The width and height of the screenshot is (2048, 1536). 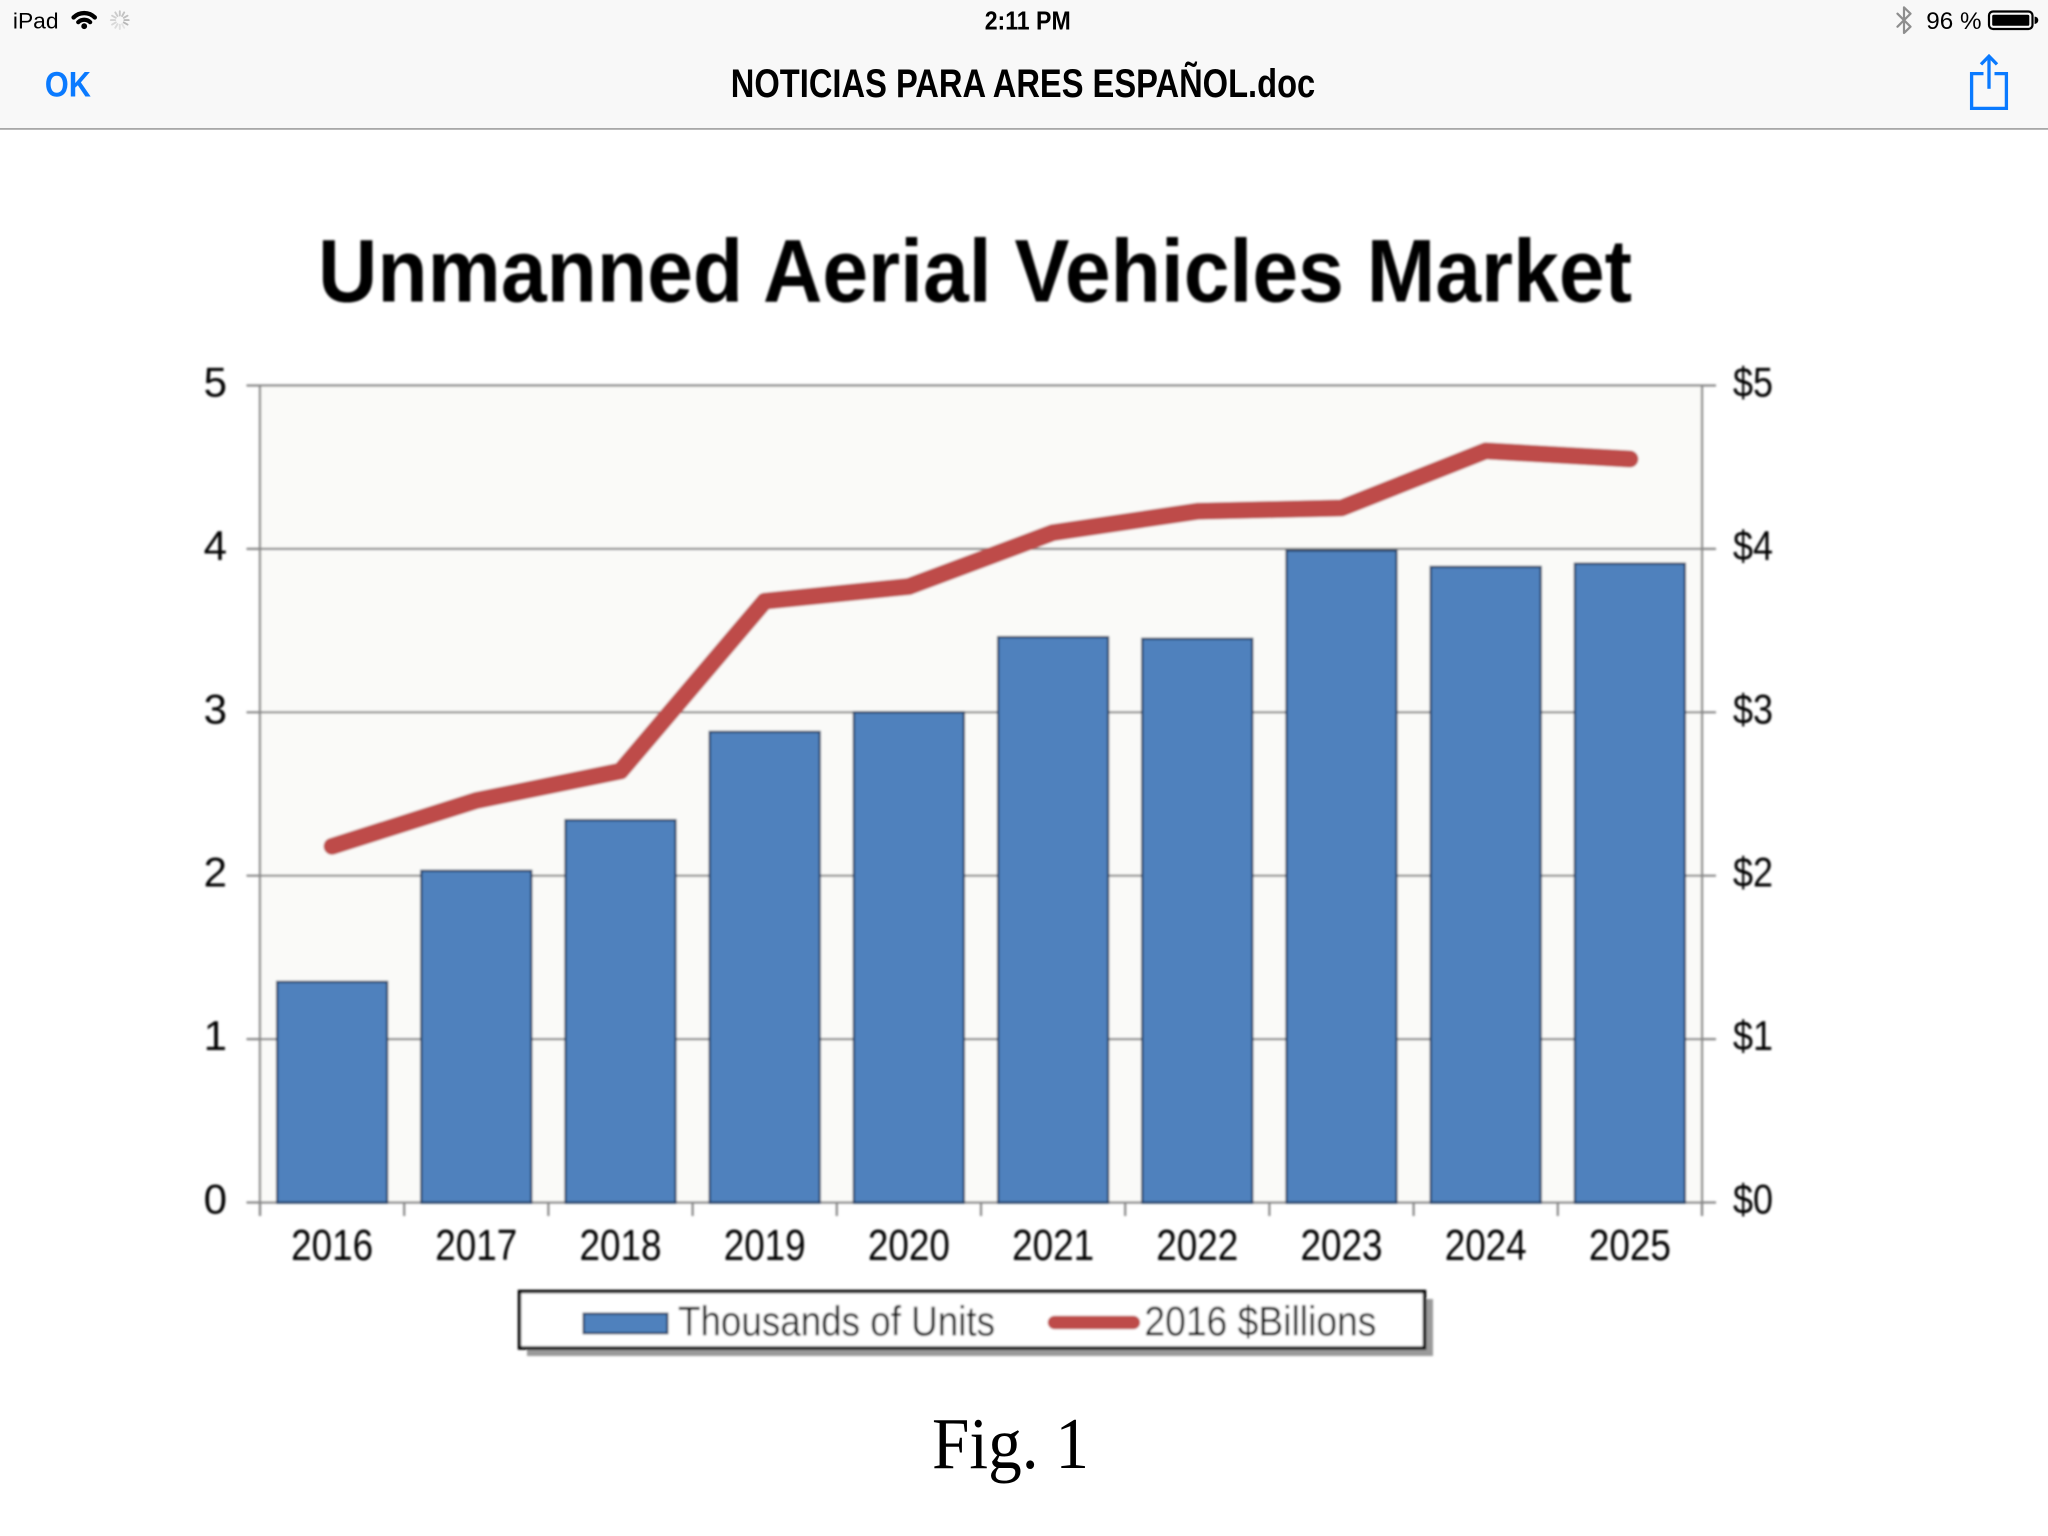 What do you see at coordinates (68, 85) in the screenshot?
I see `svg-text: OK` at bounding box center [68, 85].